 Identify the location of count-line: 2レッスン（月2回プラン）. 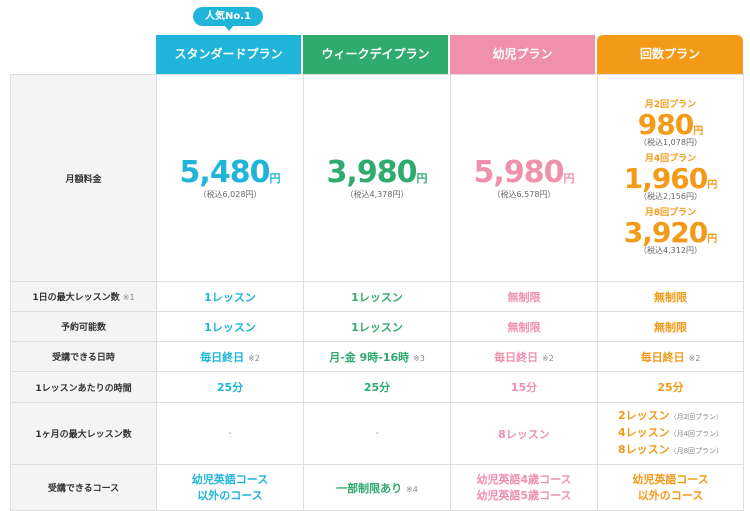
(670, 416).